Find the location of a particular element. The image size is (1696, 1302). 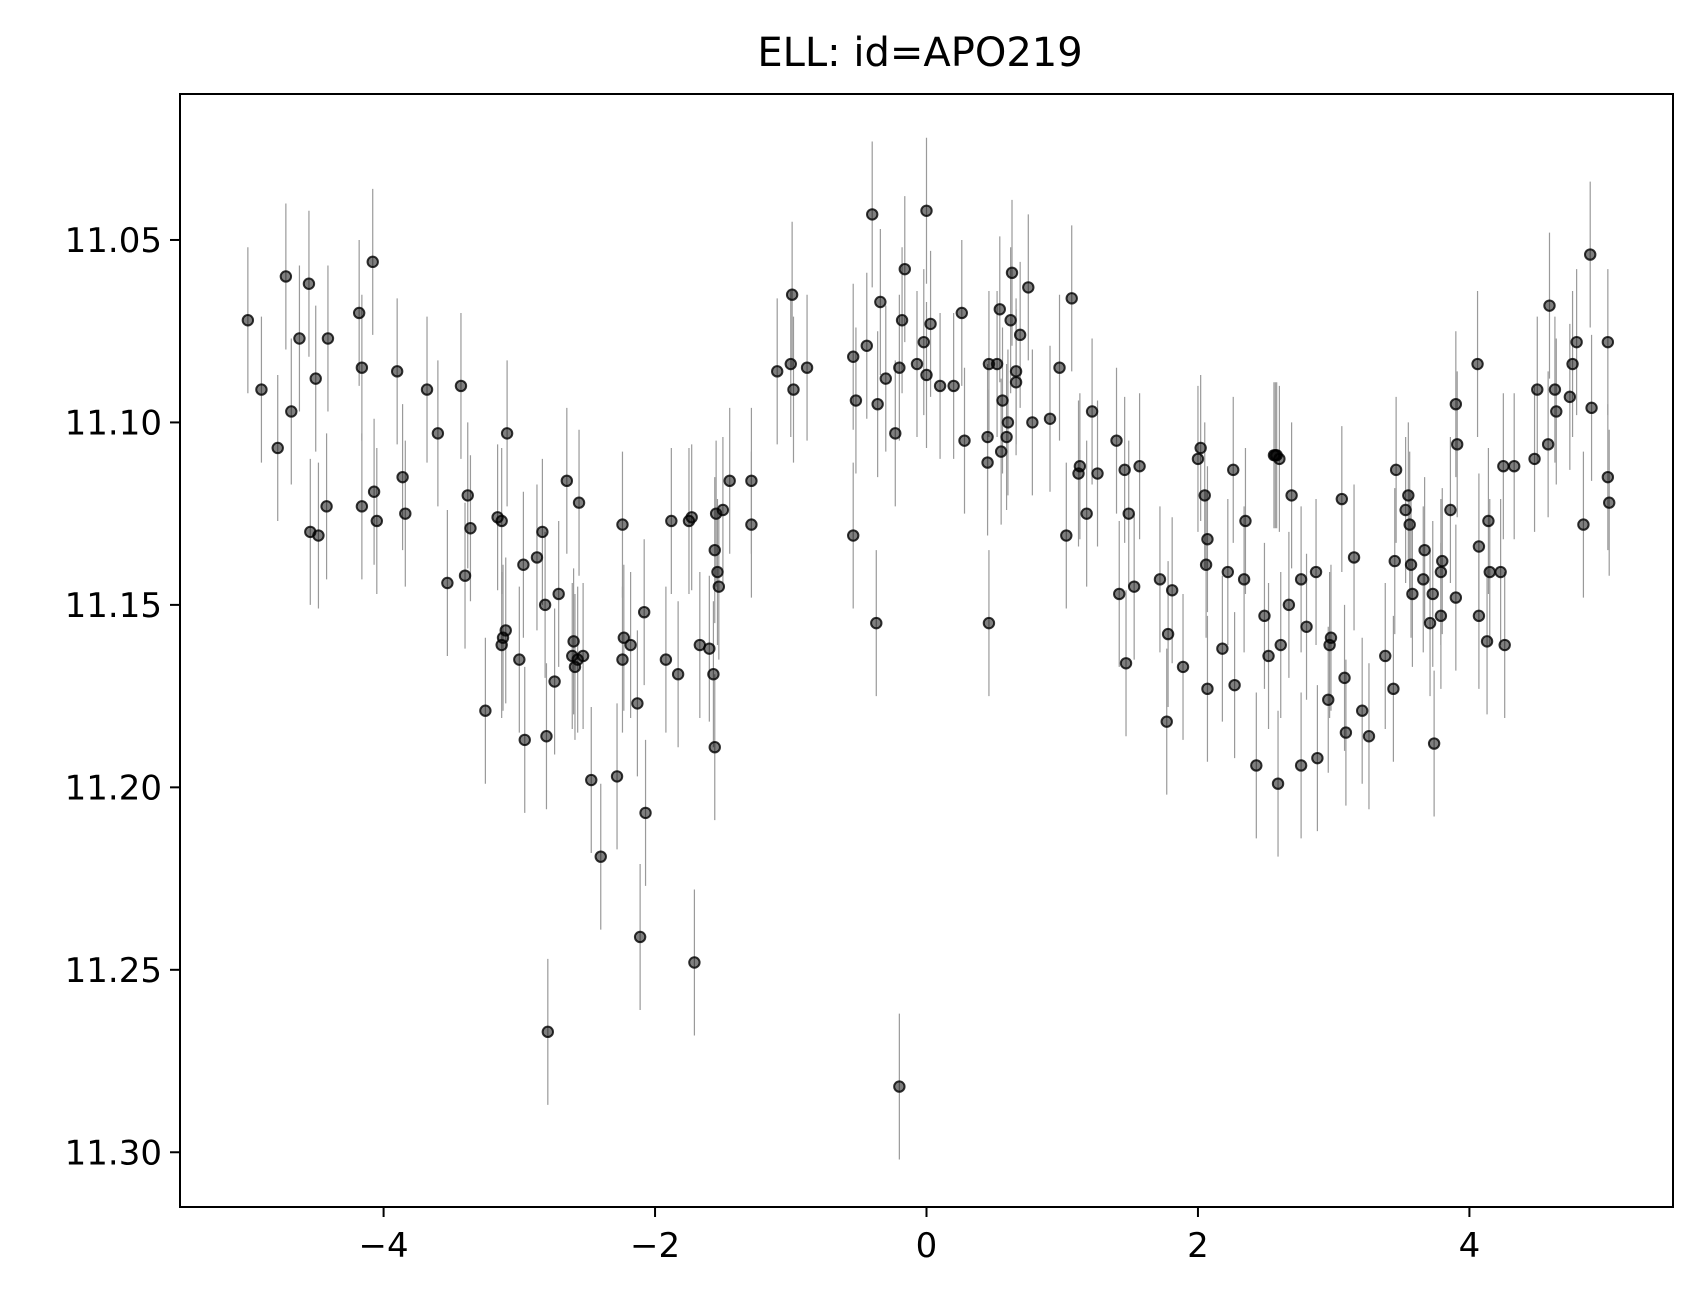

x-tick-label: 0 is located at coordinates (927, 1246).